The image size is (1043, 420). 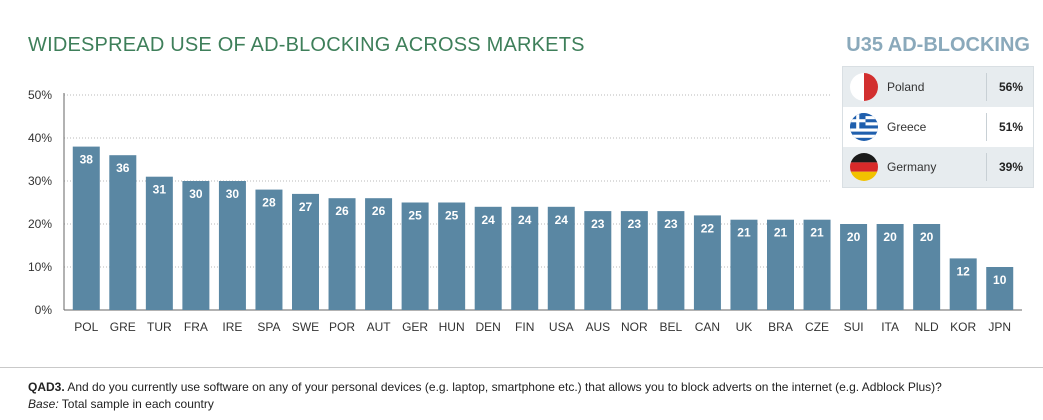 I want to click on x-tick-label: ITA, so click(x=890, y=327).